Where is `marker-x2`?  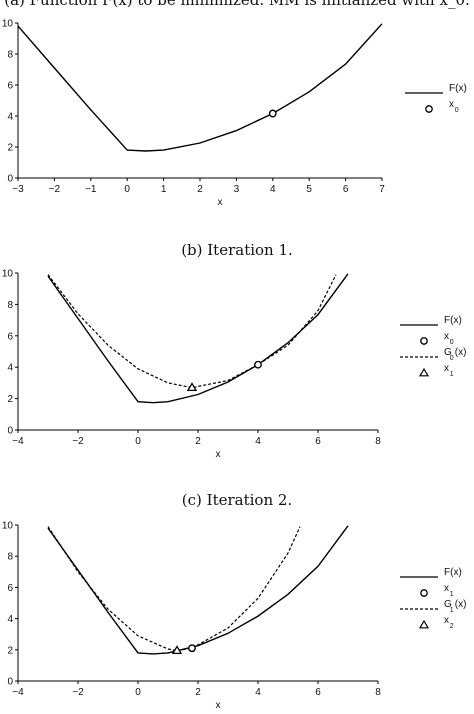 marker-x2 is located at coordinates (177, 649).